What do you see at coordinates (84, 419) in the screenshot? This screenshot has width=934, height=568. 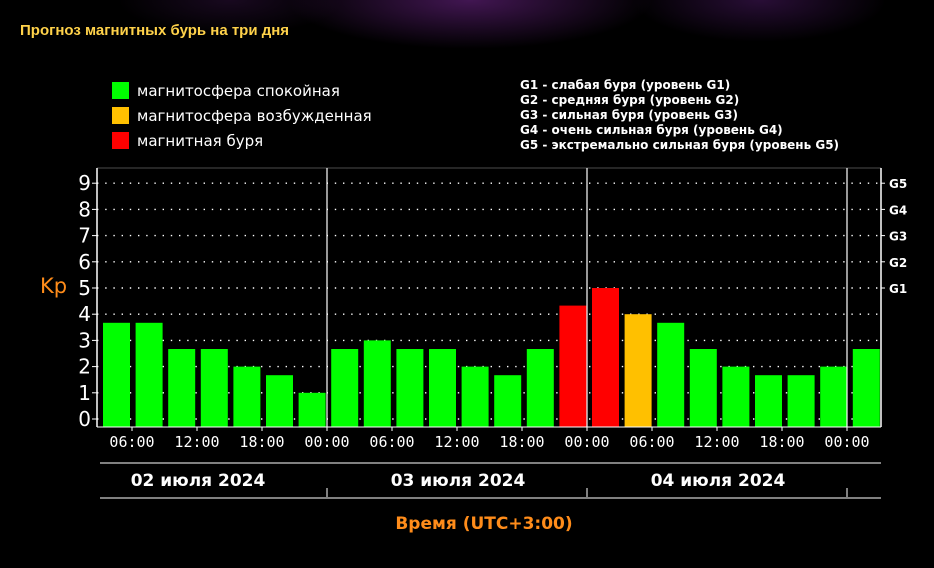 I see `y-tick-label: 0` at bounding box center [84, 419].